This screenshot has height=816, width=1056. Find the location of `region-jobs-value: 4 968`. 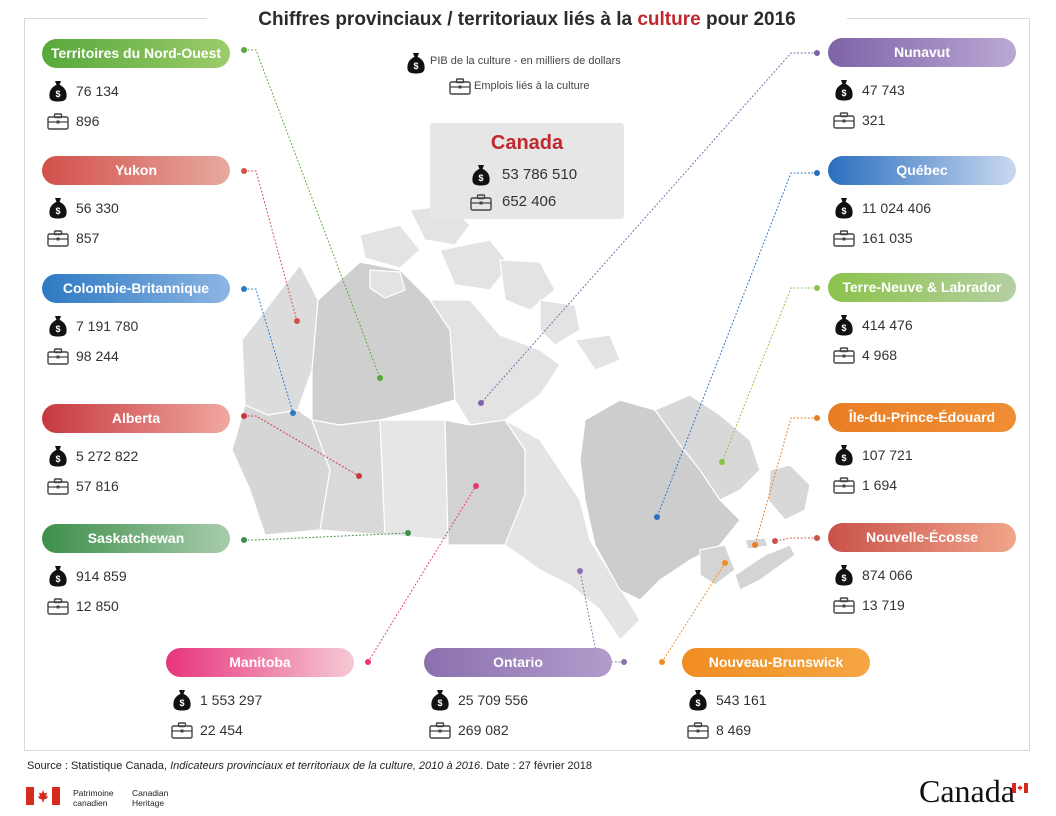

region-jobs-value: 4 968 is located at coordinates (880, 355).